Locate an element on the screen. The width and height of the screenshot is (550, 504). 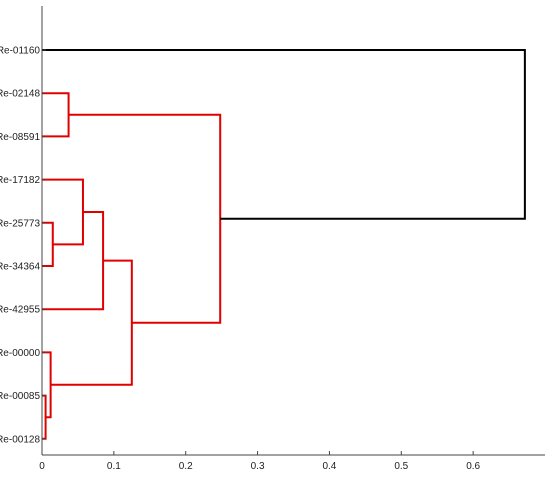
x-tick-label: 0.5 is located at coordinates (401, 466).